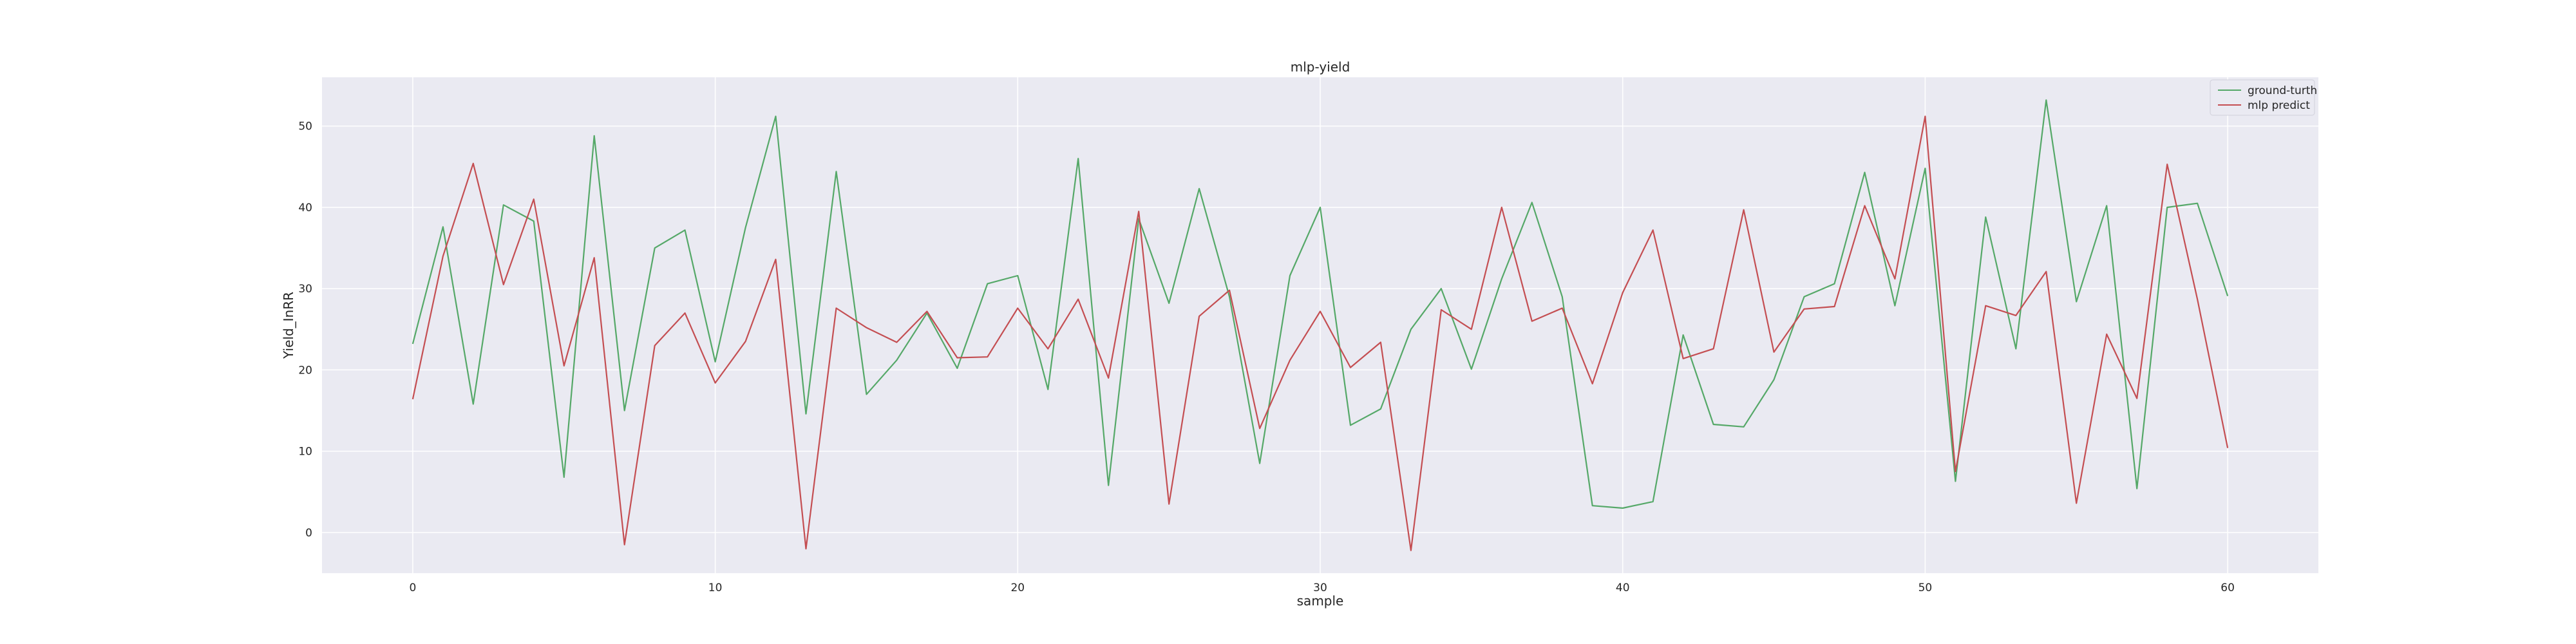 This screenshot has width=2576, height=644. I want to click on legend-box, so click(2262, 97).